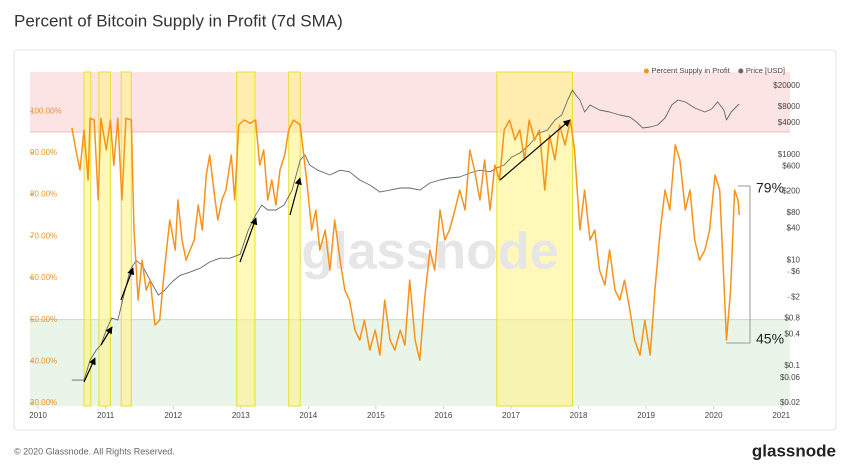  What do you see at coordinates (43, 402) in the screenshot?
I see `y-tick-label: 30.00%` at bounding box center [43, 402].